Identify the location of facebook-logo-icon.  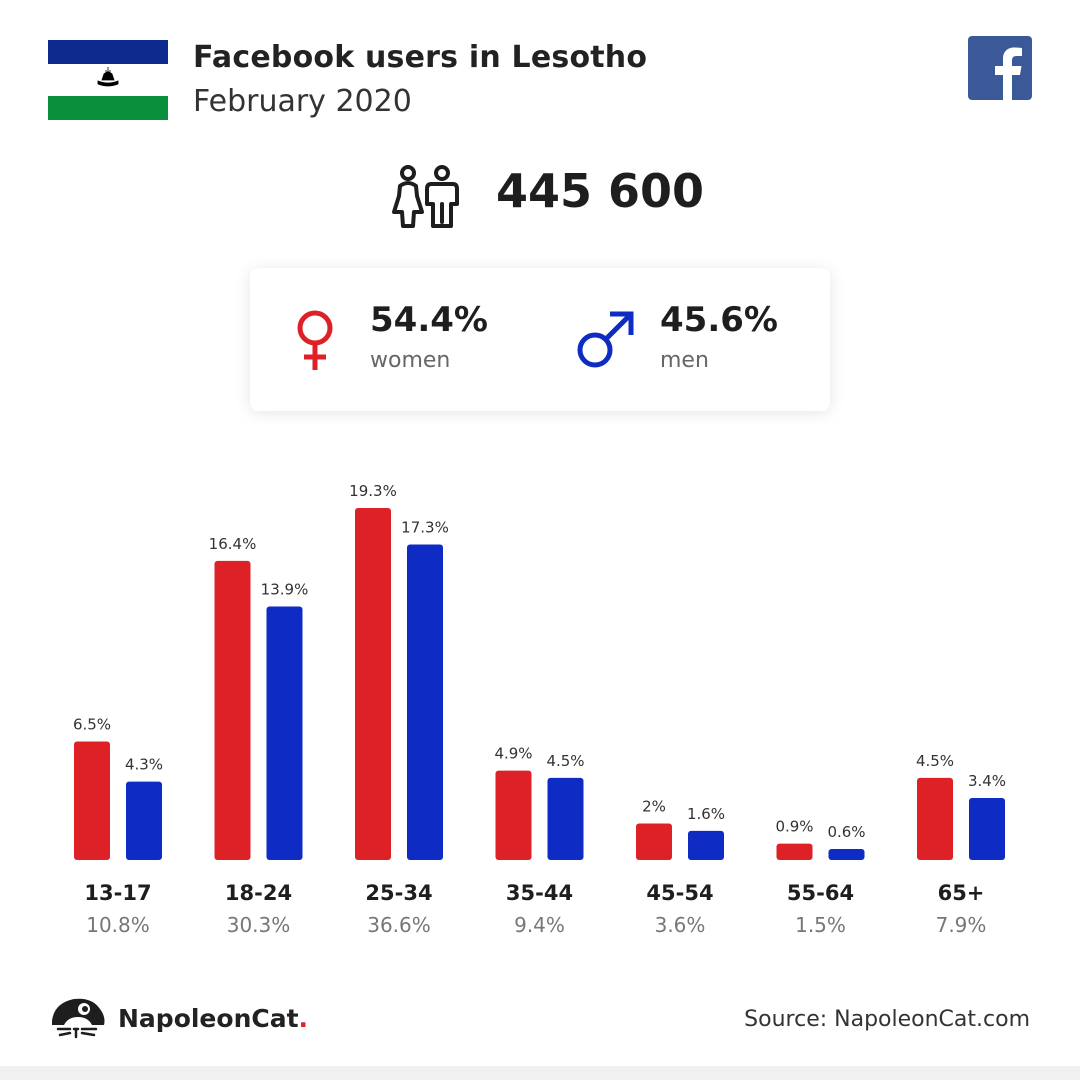
(1000, 68).